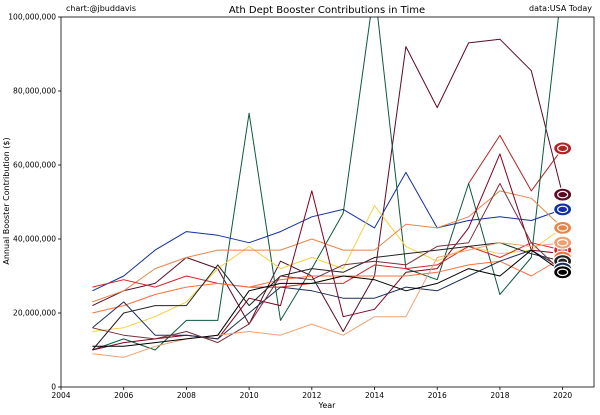 The height and width of the screenshot is (415, 600). Describe the element at coordinates (499, 395) in the screenshot. I see `x-tick-label: 2018` at that location.